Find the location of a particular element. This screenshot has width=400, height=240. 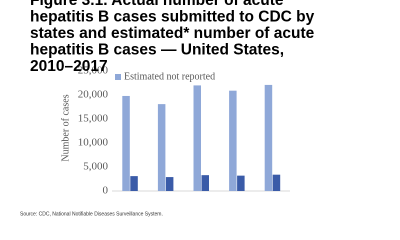

chart-title: hepatitis B cases — United States, is located at coordinates (157, 50).